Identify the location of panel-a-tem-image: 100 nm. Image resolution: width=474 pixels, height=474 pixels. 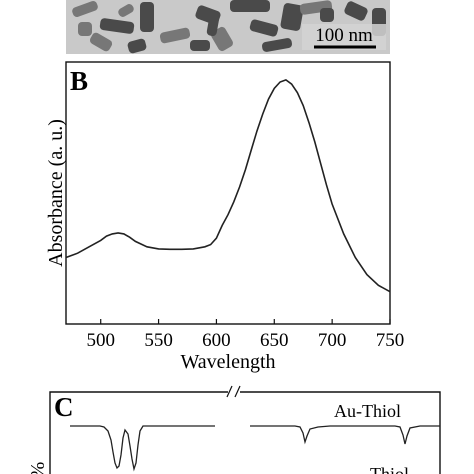
(228, 27).